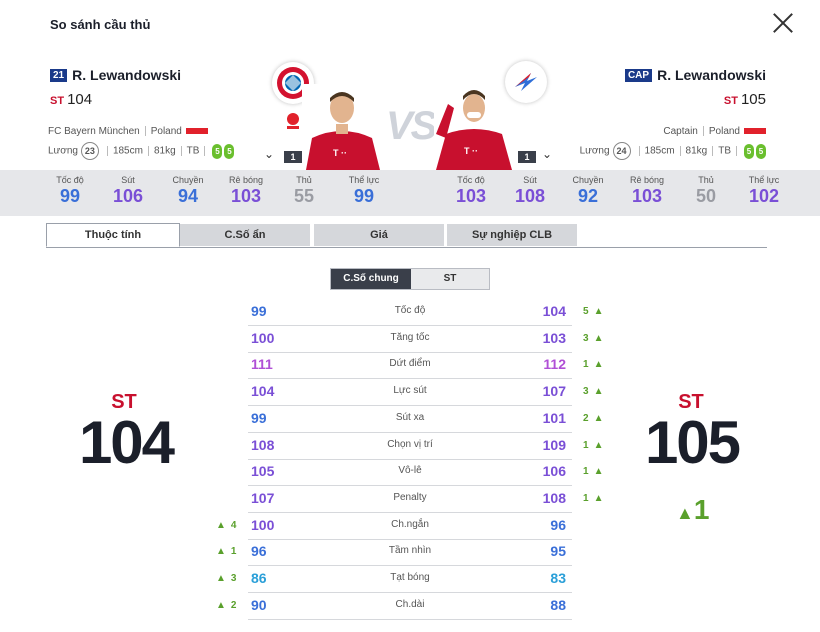 The image size is (820, 632). I want to click on left-attribute-value: 99, so click(259, 311).